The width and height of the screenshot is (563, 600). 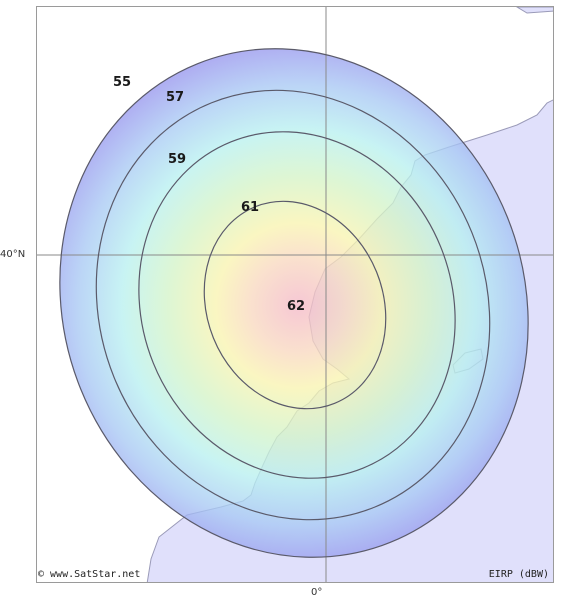 I want to click on latitude-label: 40°N, so click(x=13, y=254).